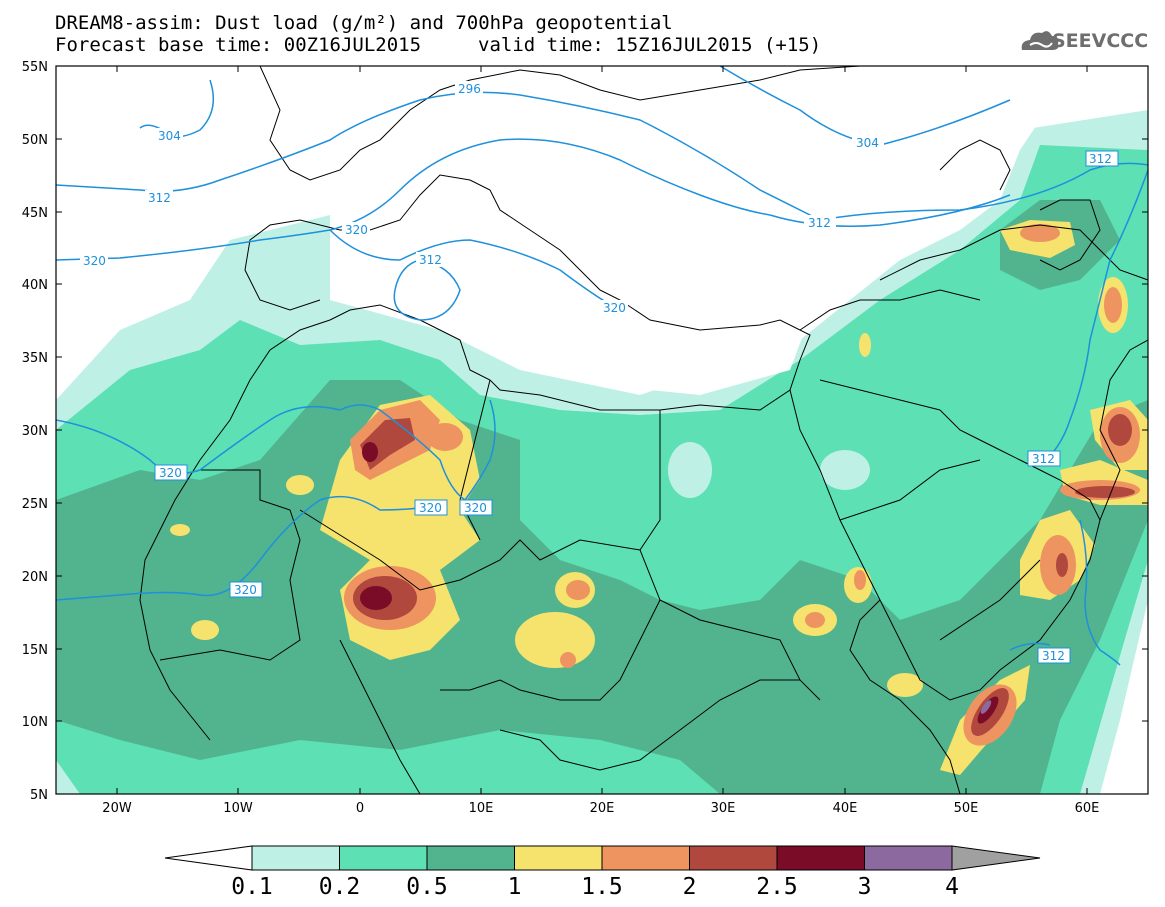 Image resolution: width=1165 pixels, height=907 pixels. I want to click on svg-text: 20W, so click(117, 808).